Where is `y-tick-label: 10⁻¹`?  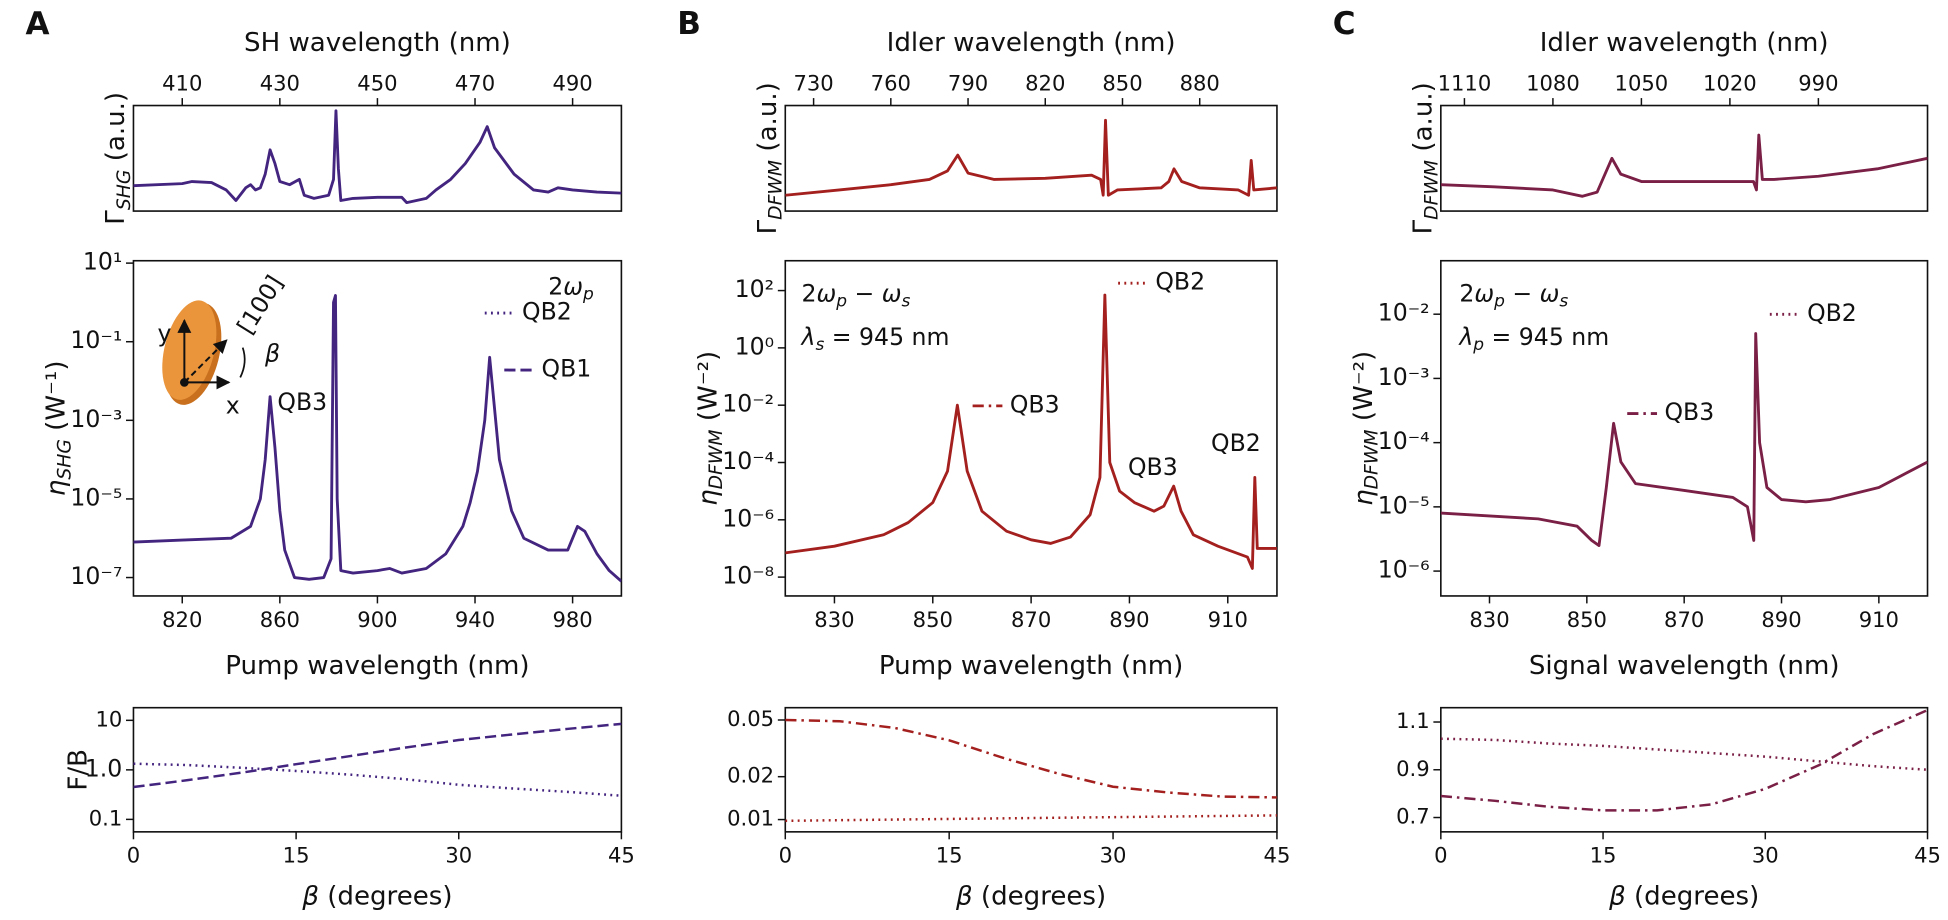 y-tick-label: 10⁻¹ is located at coordinates (96, 340).